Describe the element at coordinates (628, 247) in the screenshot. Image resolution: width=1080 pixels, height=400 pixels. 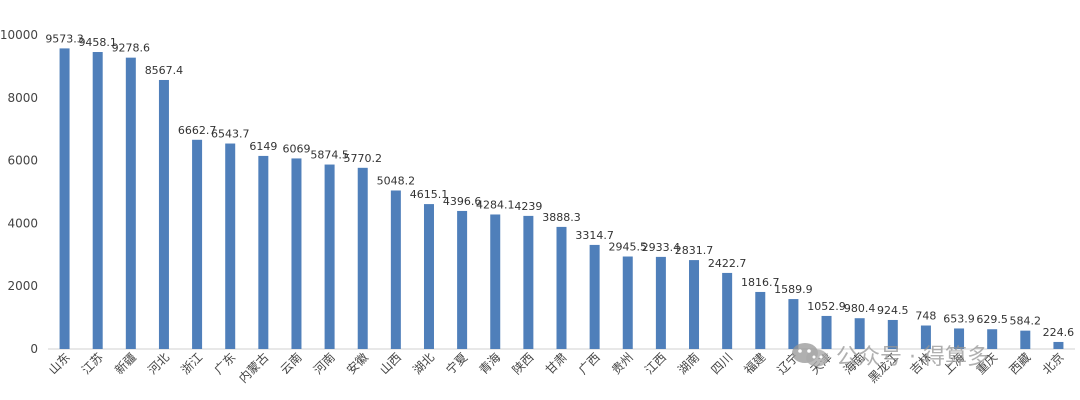
I see `data-label: 2945.5` at that location.